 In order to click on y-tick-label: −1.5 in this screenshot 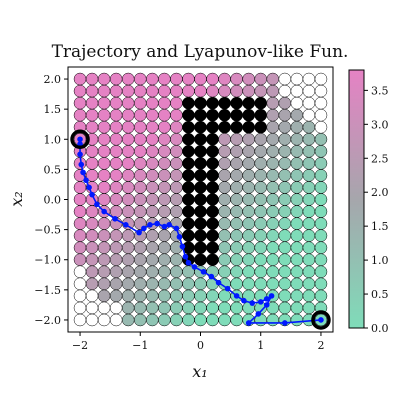, I will do `click(47, 290)`.